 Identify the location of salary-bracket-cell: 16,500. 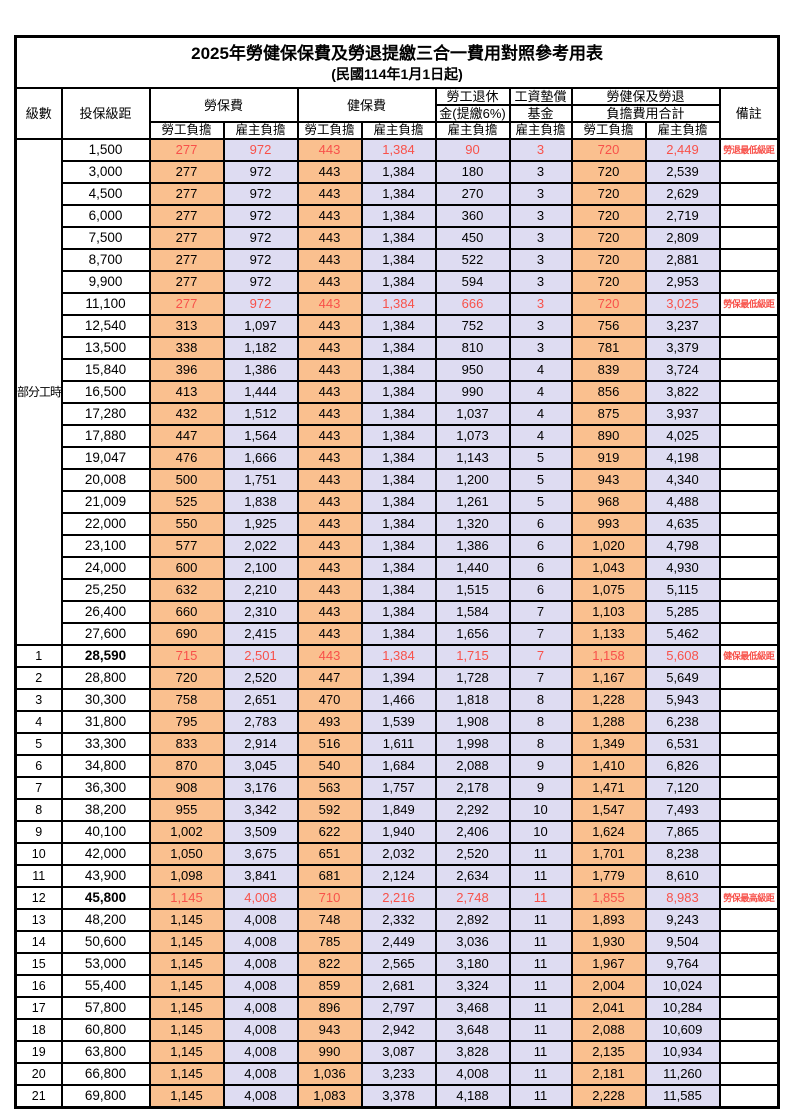
(105, 392).